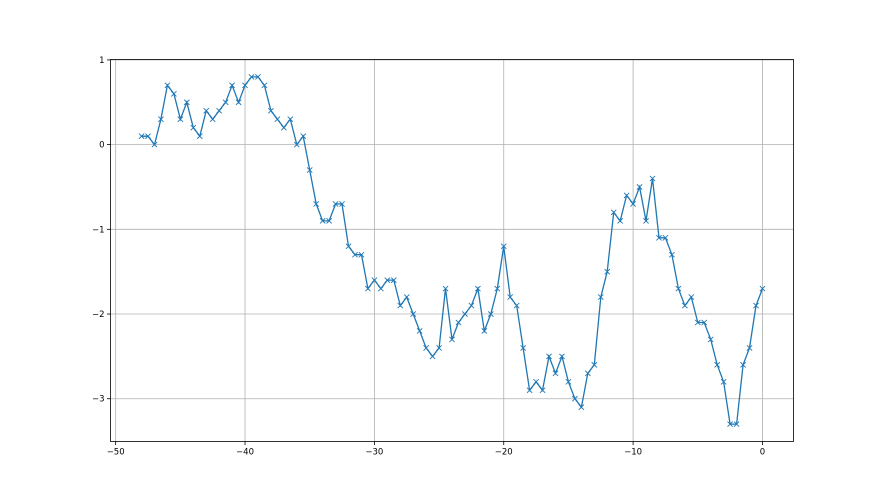 This screenshot has height=499, width=880. I want to click on x-tick-label: −40, so click(245, 453).